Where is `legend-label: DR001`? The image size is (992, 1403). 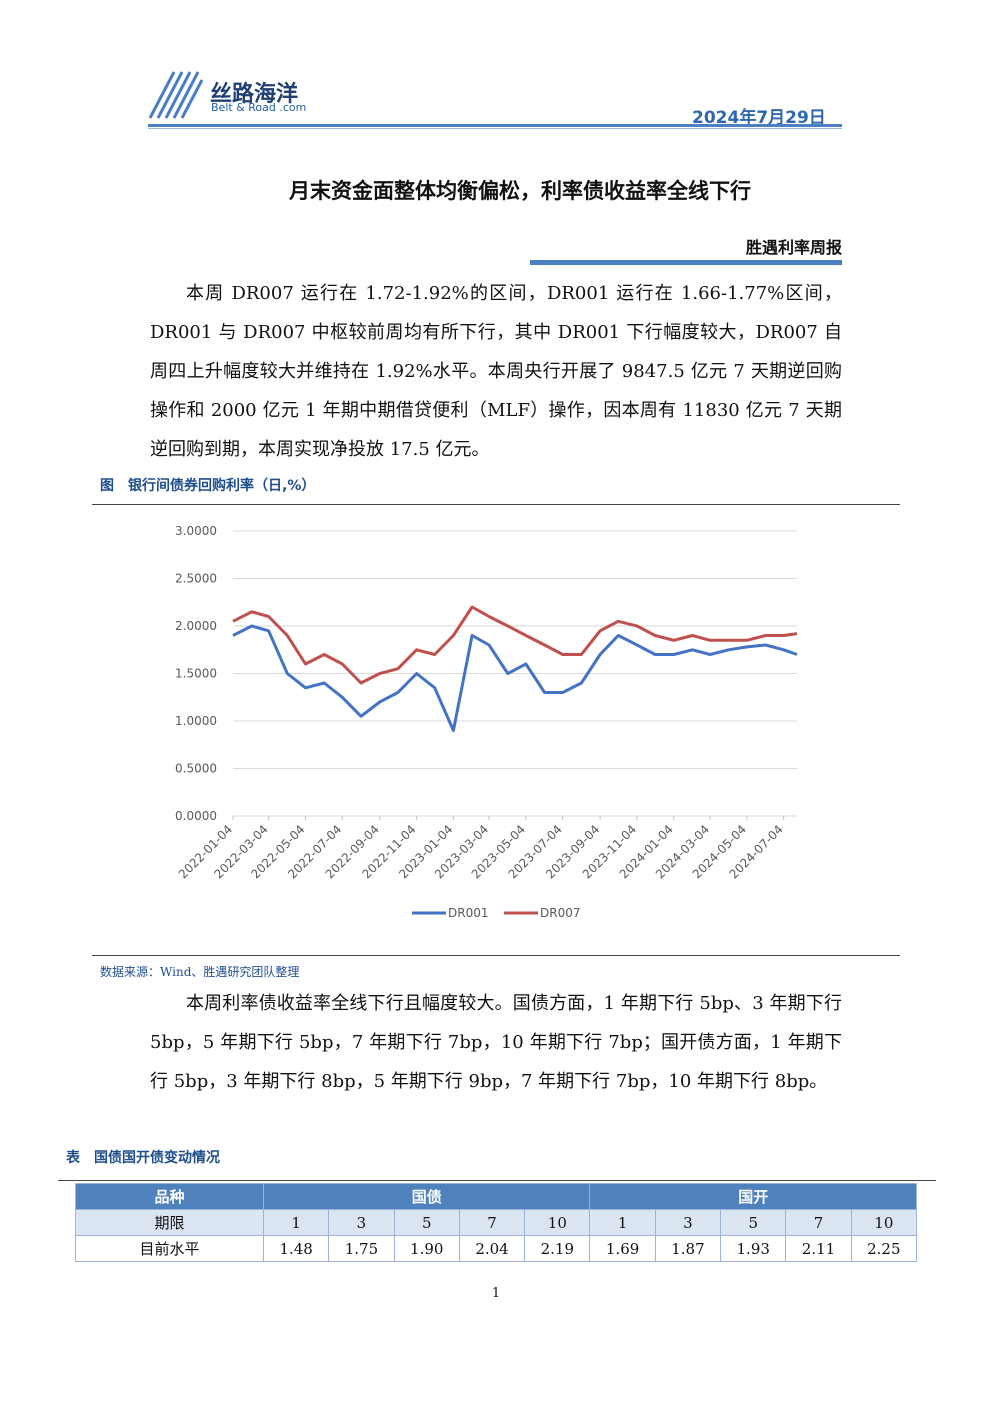 legend-label: DR001 is located at coordinates (468, 913).